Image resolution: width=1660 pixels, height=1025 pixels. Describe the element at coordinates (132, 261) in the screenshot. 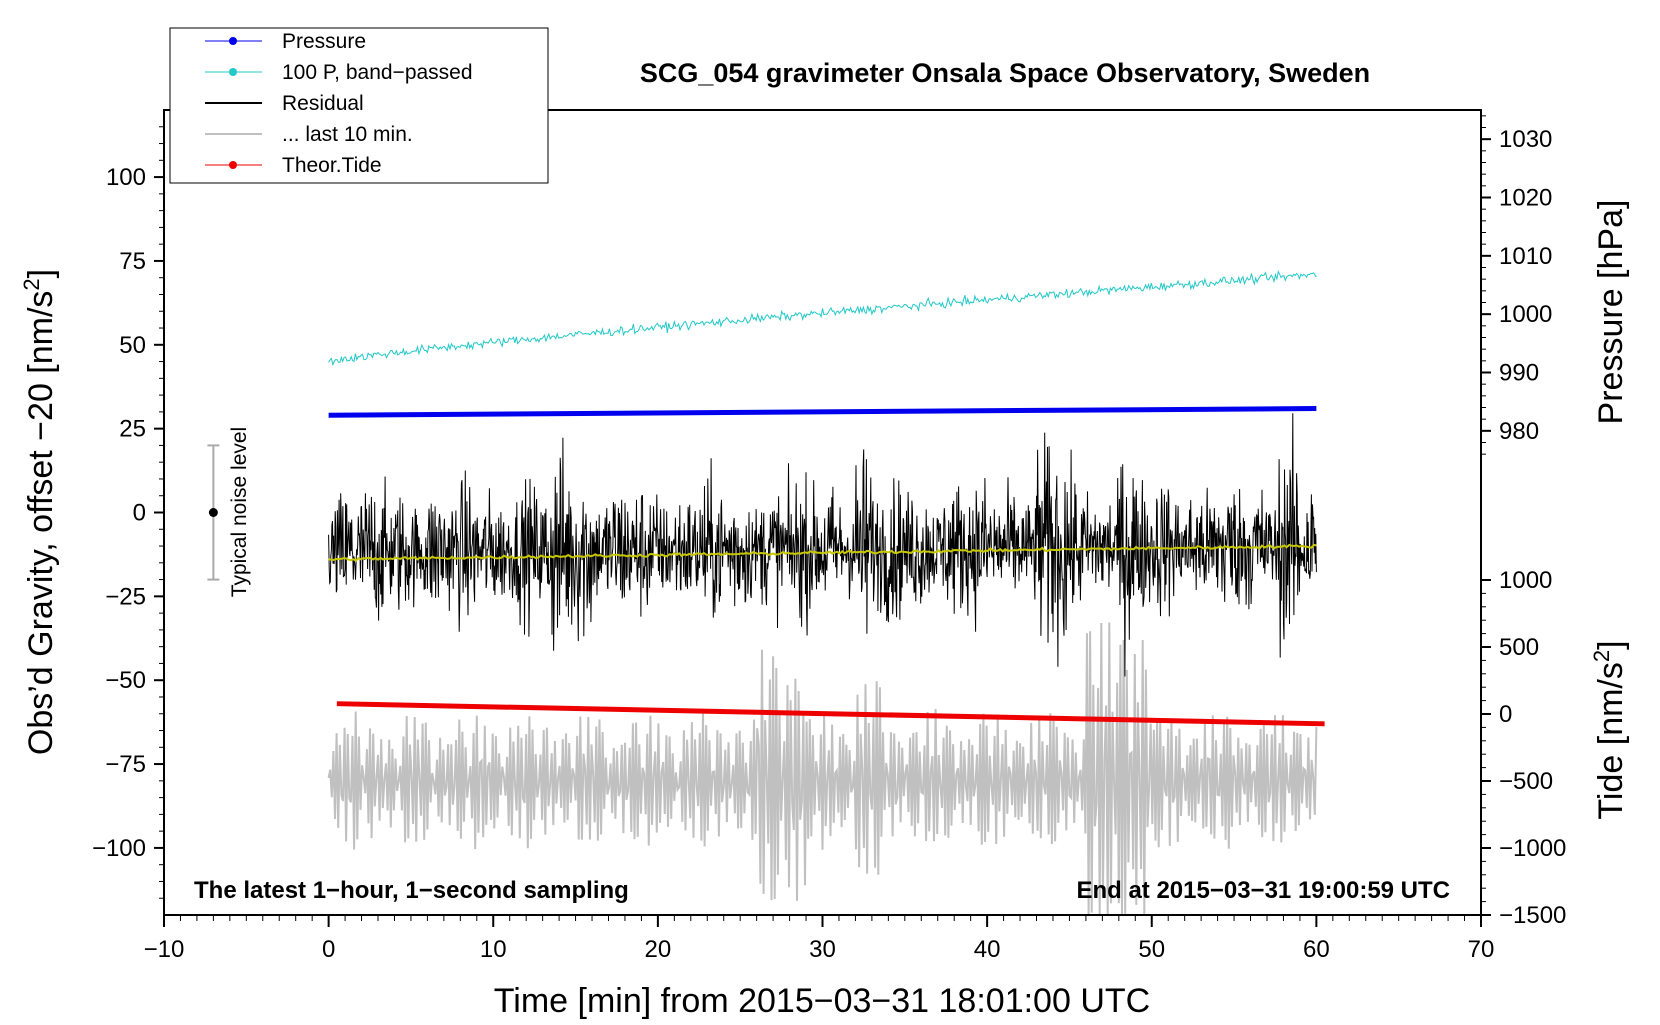

I see `y-tick-label: 75` at that location.